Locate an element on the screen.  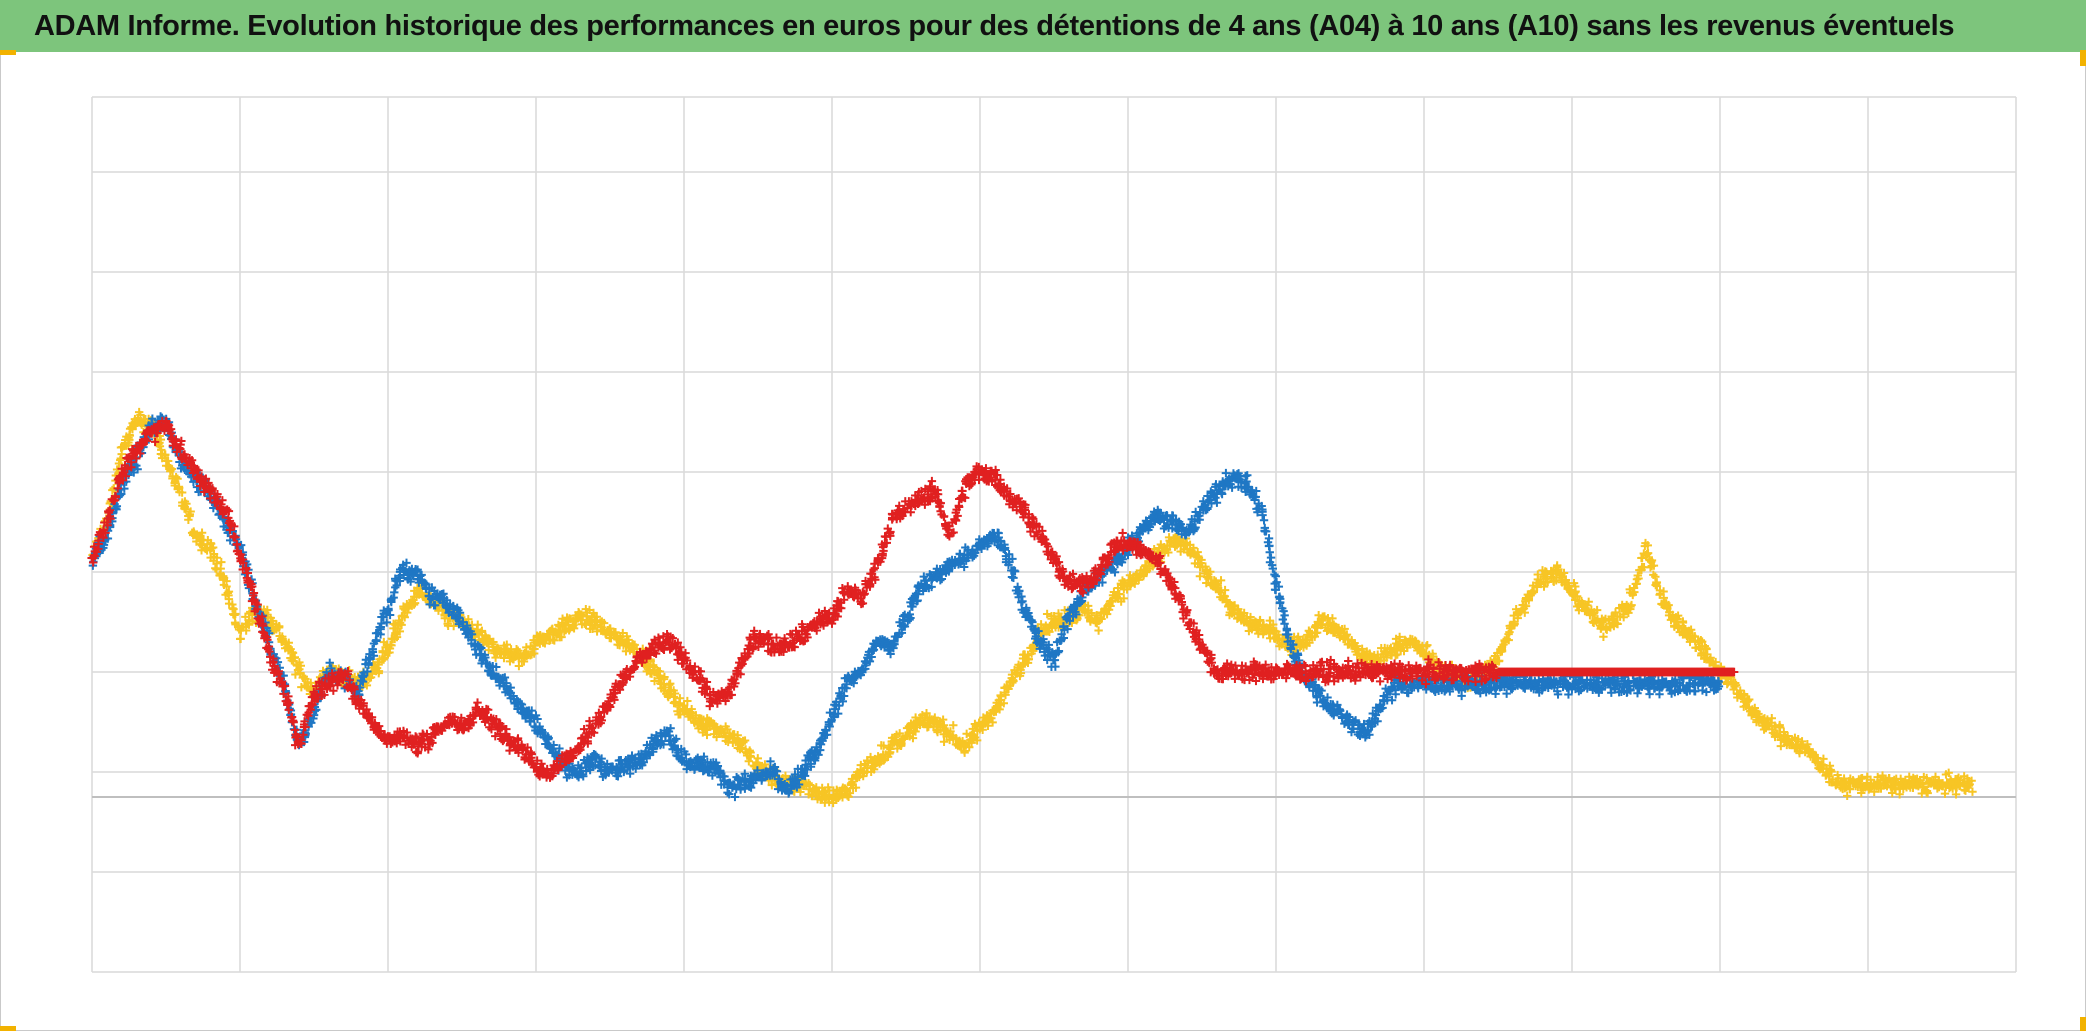
corner-marker-bottom-right is located at coordinates (2083, 1024).